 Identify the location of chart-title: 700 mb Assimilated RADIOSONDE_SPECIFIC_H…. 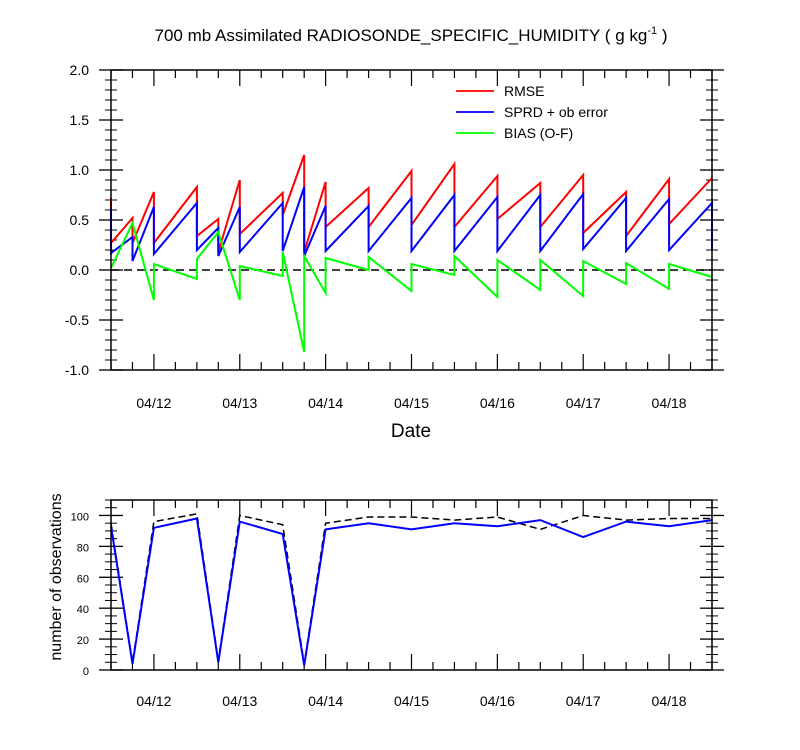
(411, 35).